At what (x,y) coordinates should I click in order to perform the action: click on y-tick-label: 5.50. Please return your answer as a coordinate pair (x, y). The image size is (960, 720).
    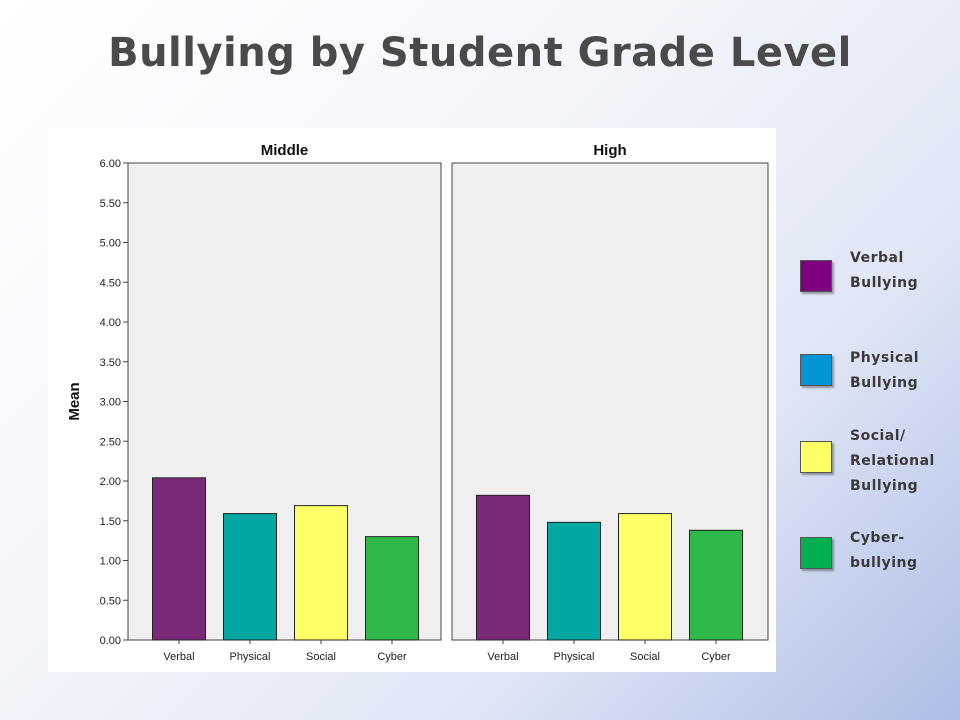
    Looking at the image, I should click on (110, 204).